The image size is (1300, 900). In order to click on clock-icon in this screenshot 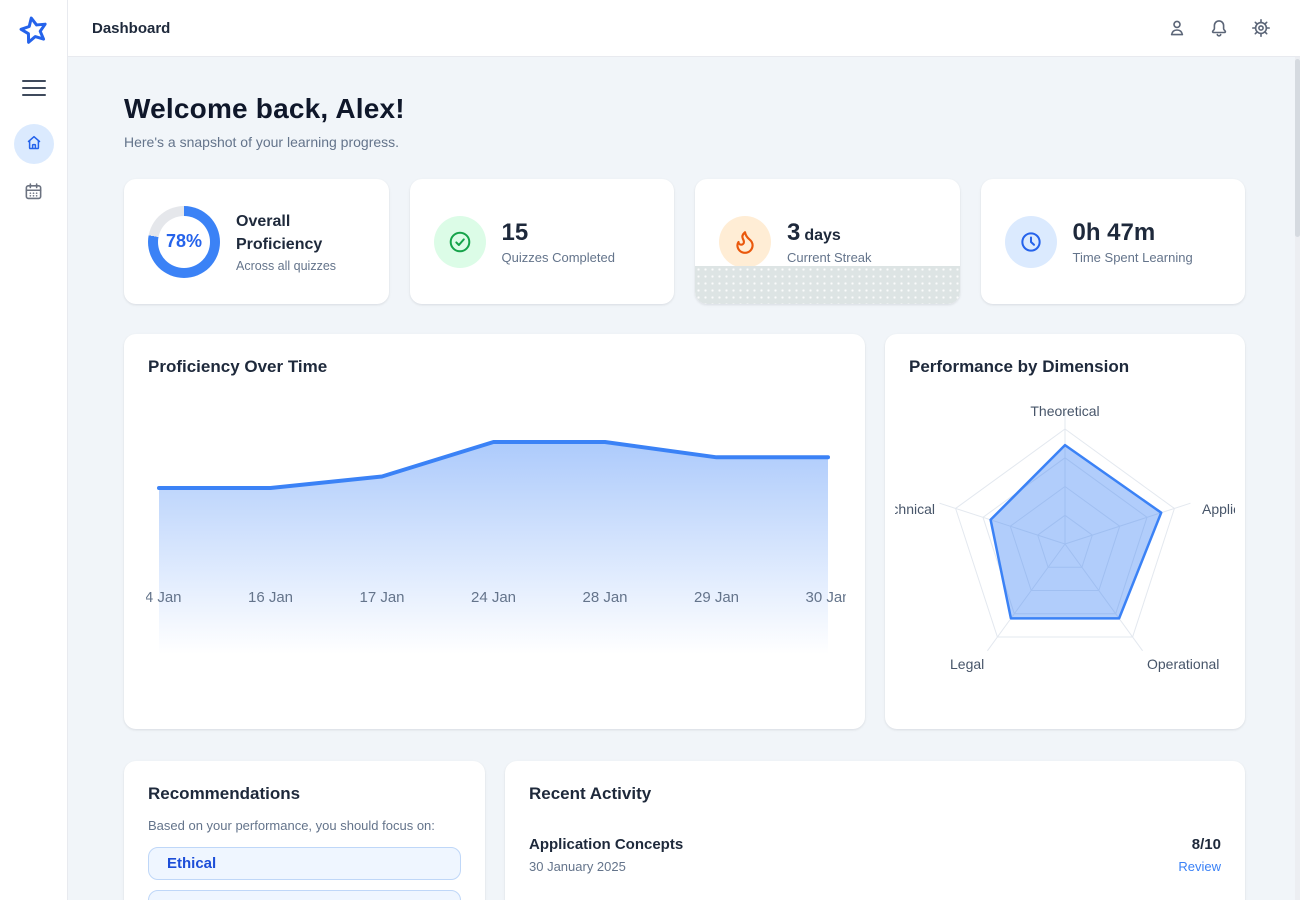, I will do `click(1030, 241)`.